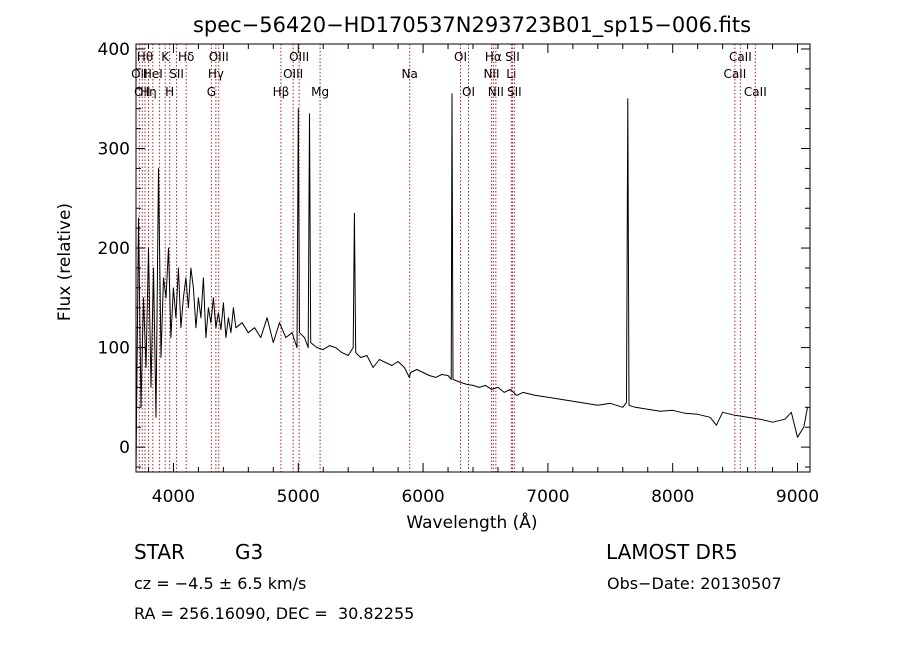 The height and width of the screenshot is (649, 900). Describe the element at coordinates (471, 522) in the screenshot. I see `x-axis-label: Wavelength (Å)` at that location.